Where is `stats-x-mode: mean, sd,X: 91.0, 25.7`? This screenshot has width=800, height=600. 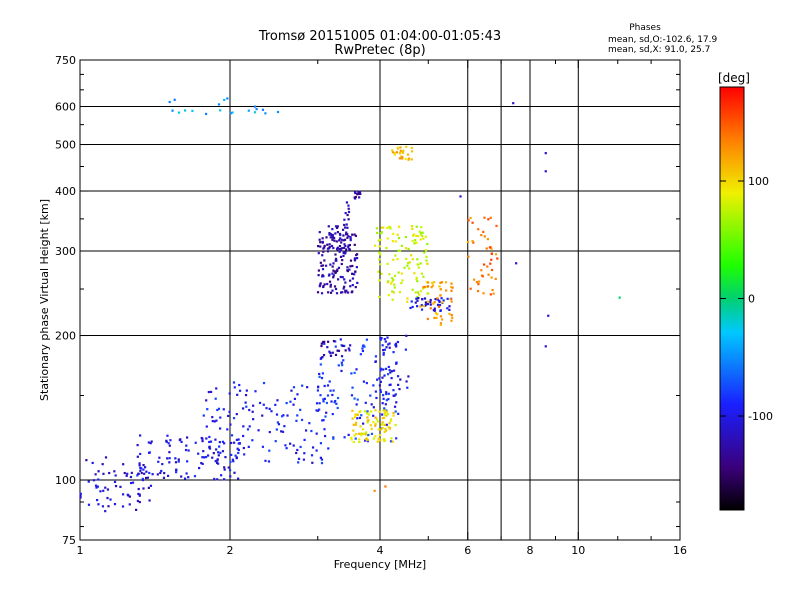
stats-x-mode: mean, sd,X: 91.0, 25.7 is located at coordinates (659, 50).